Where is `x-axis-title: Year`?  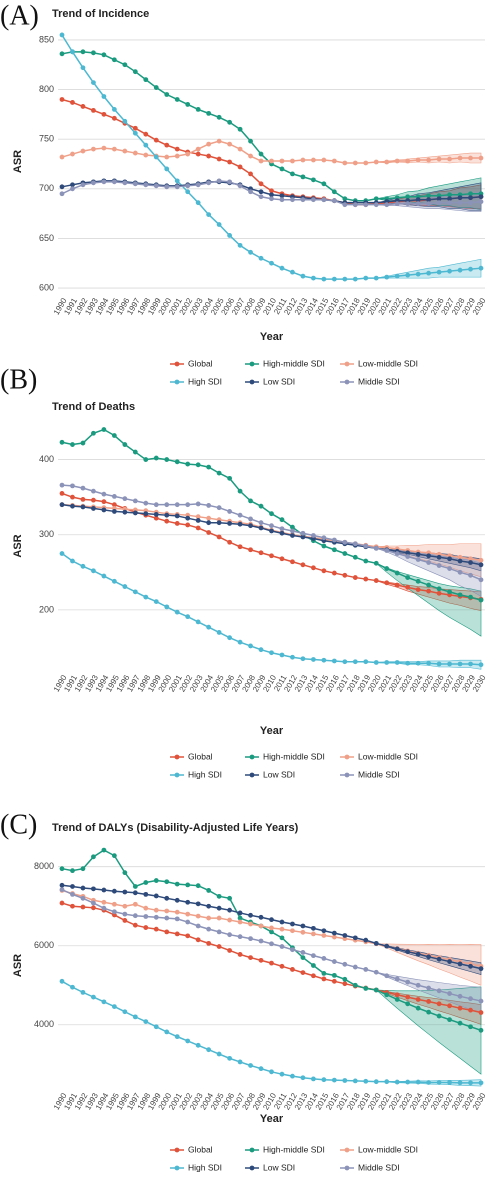
x-axis-title: Year is located at coordinates (272, 1119).